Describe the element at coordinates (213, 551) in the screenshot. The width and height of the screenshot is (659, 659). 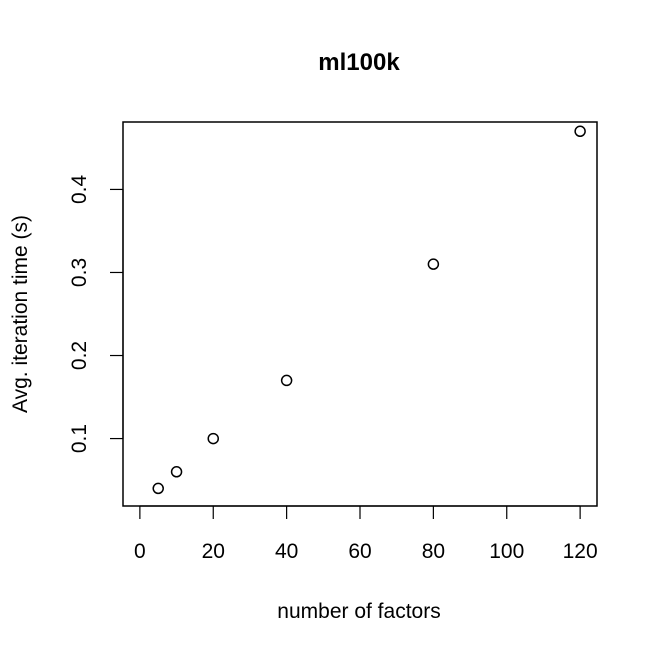
I see `x-tick-label: 20` at that location.